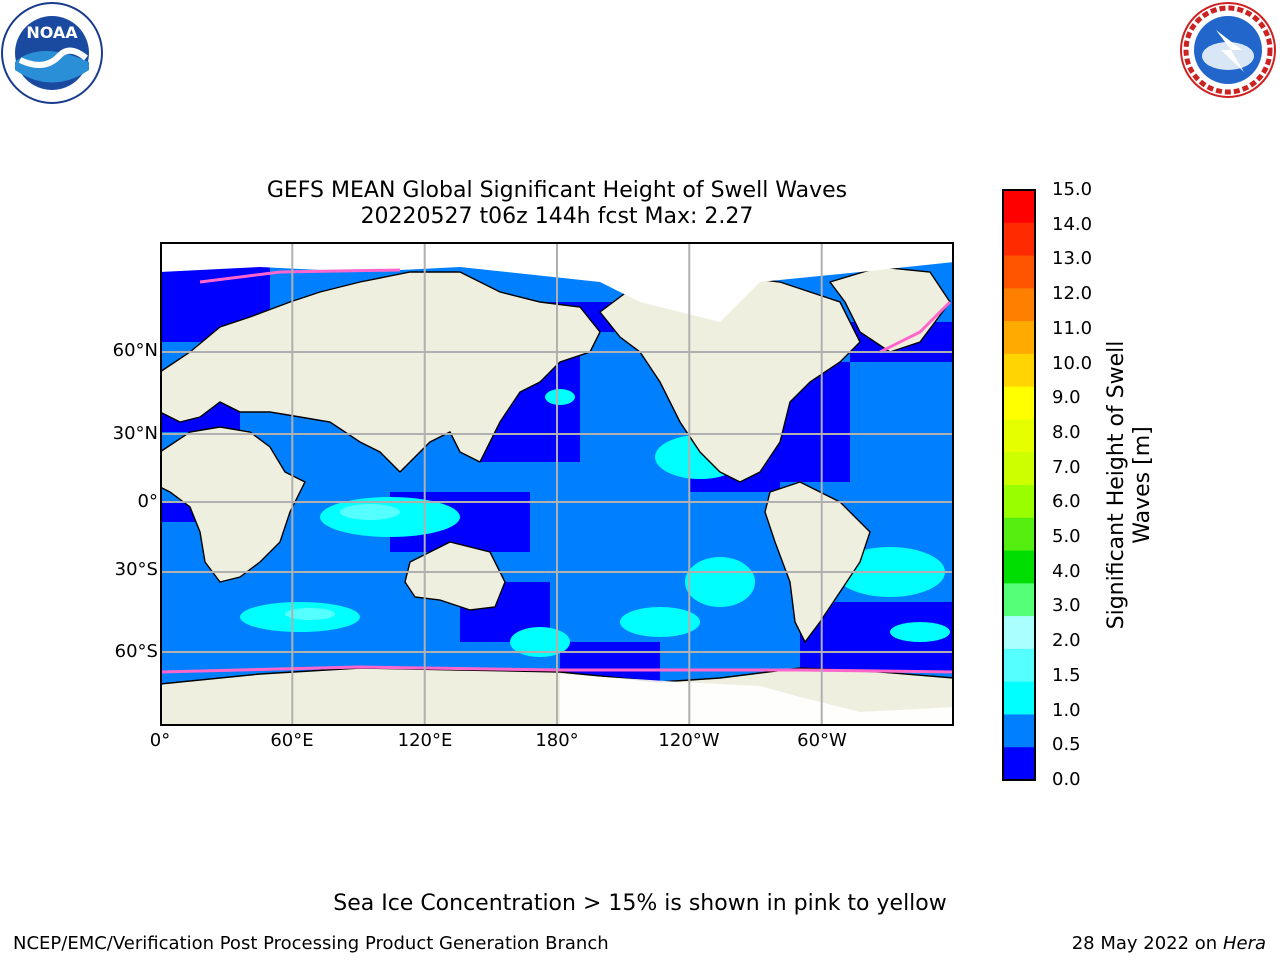 Image resolution: width=1280 pixels, height=960 pixels. I want to click on colorbar-tick-label: 2.0, so click(1066, 641).